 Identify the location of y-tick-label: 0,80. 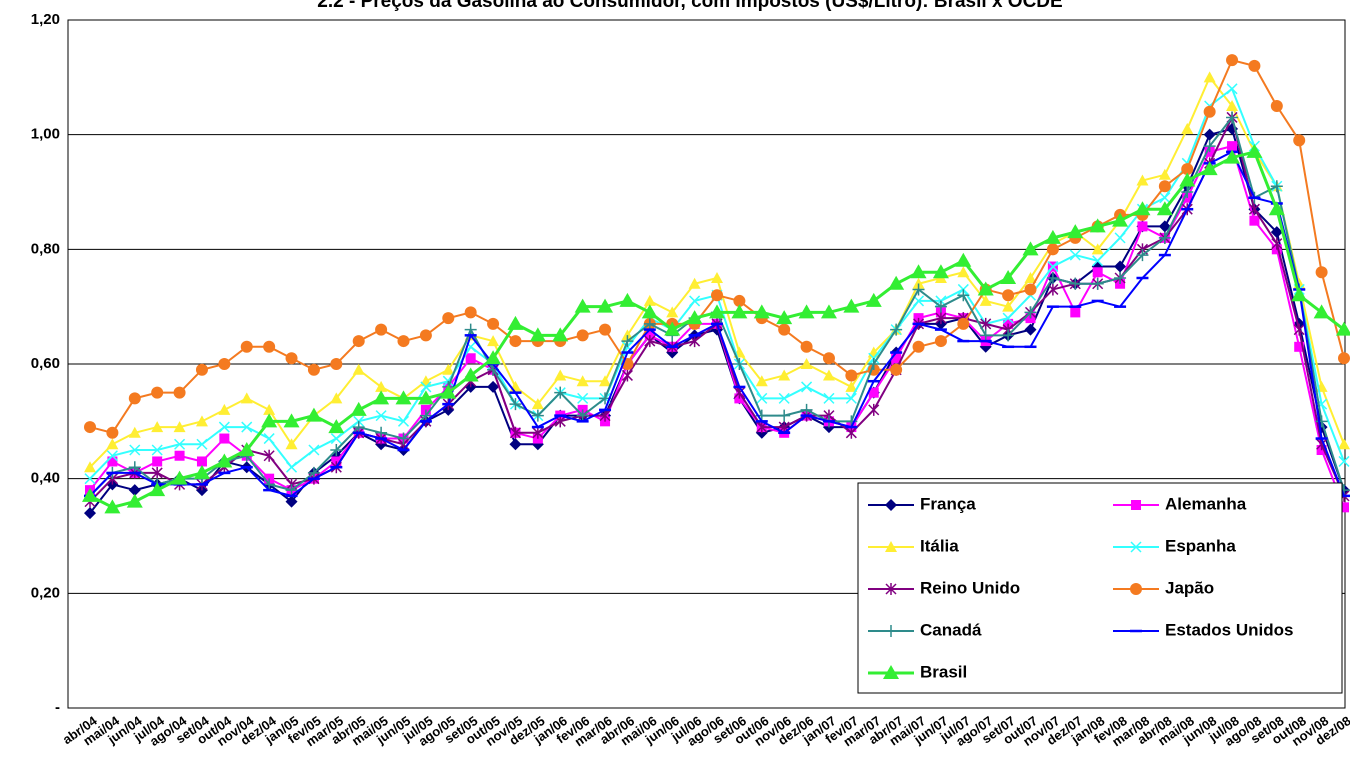
(45, 248).